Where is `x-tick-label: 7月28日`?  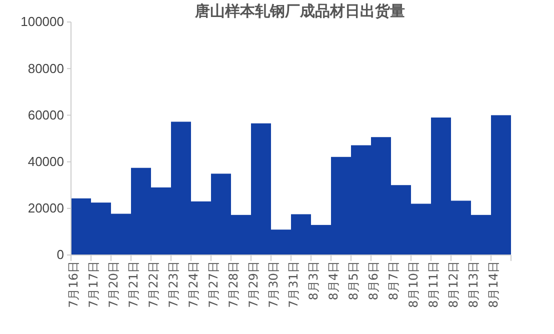 x-tick-label: 7月28日 is located at coordinates (233, 284).